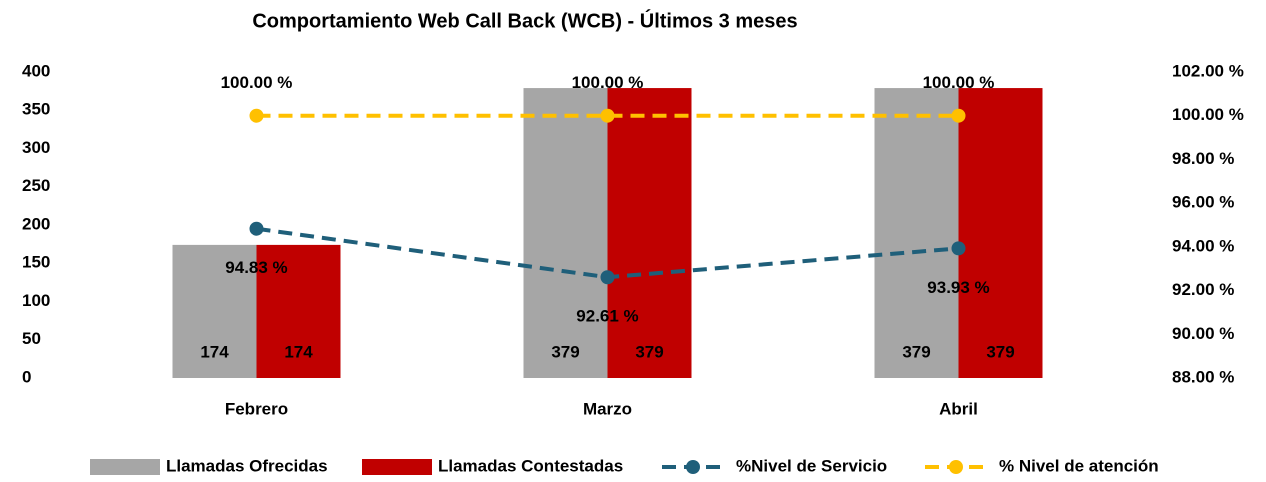 Image resolution: width=1266 pixels, height=482 pixels. I want to click on y2-tick-label: 92.00 %, so click(1203, 289).